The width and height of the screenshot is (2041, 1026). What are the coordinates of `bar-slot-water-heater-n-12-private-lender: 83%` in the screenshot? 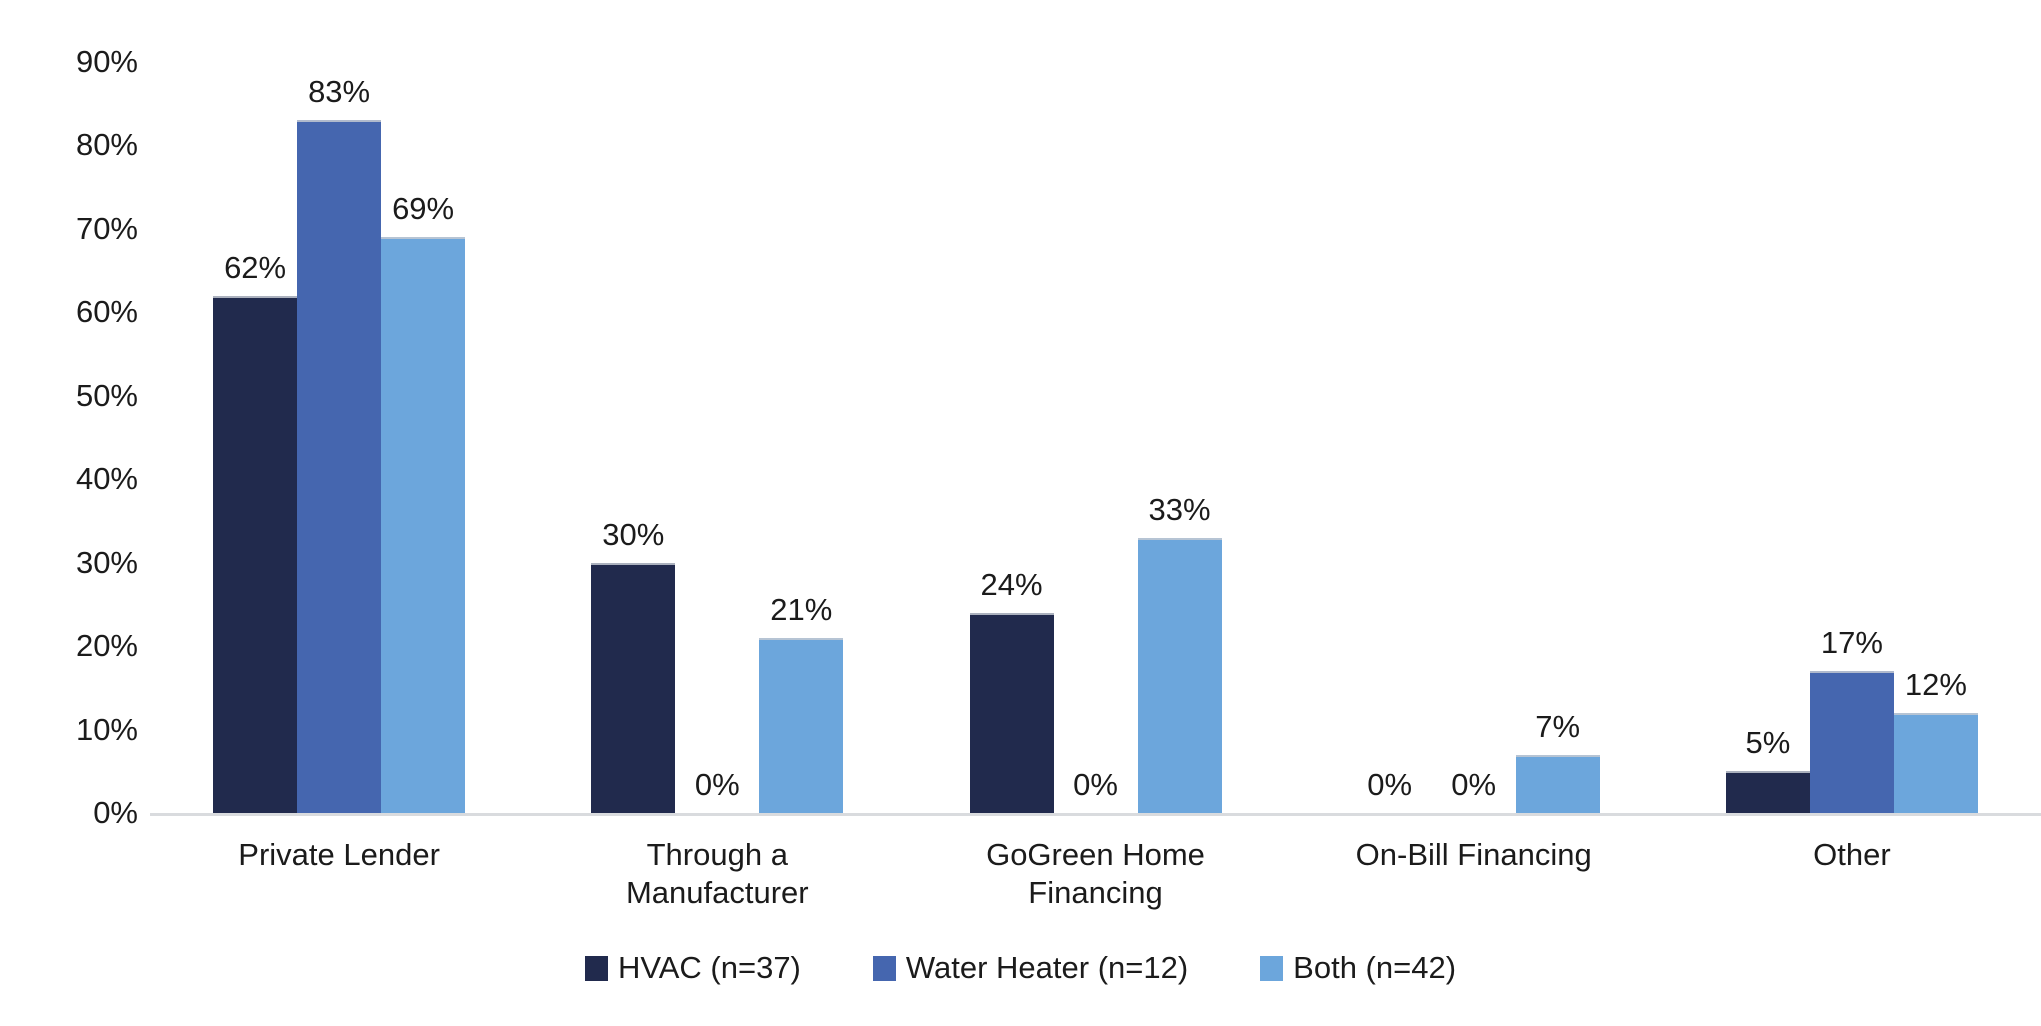 It's located at (339, 437).